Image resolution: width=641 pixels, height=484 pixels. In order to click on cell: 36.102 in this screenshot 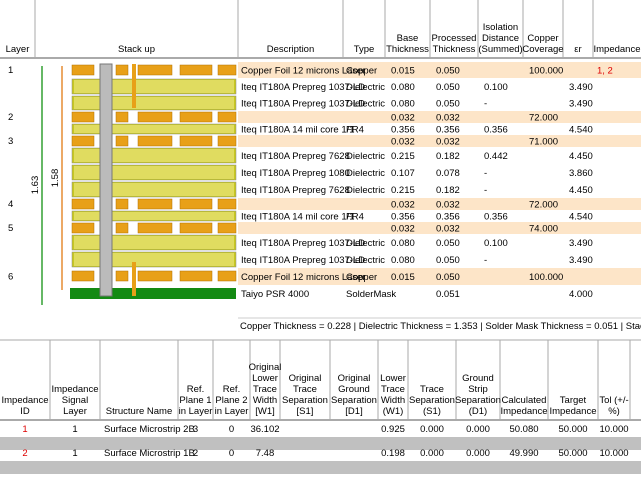, I will do `click(264, 429)`.